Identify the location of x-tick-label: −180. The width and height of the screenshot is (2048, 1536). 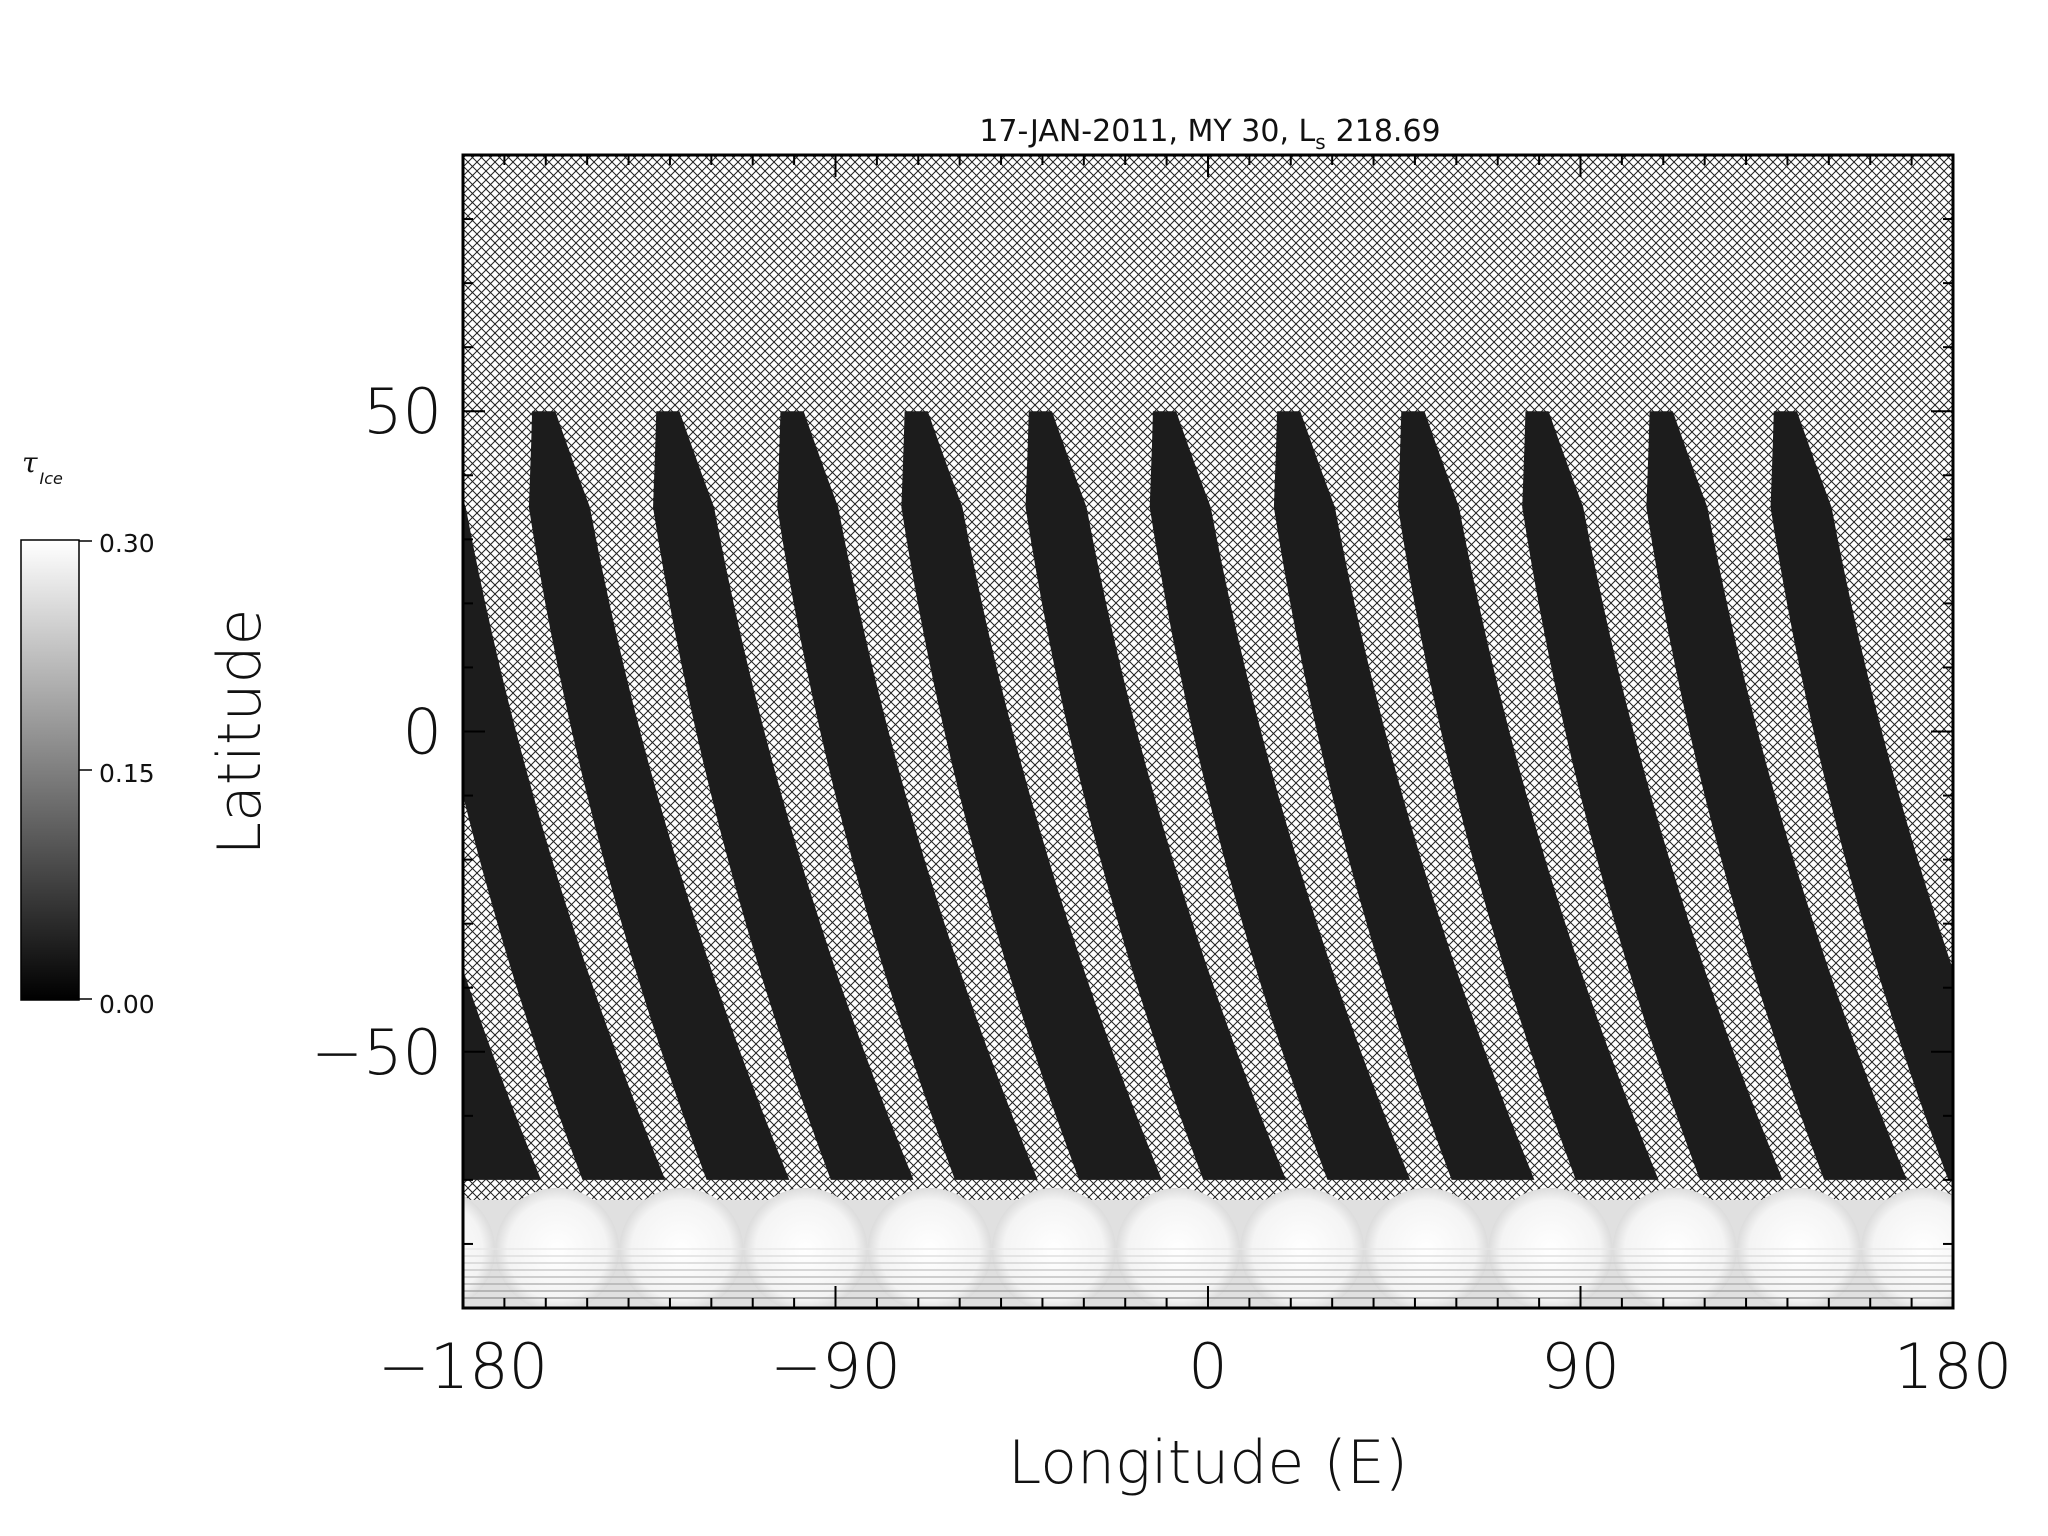
(463, 1366).